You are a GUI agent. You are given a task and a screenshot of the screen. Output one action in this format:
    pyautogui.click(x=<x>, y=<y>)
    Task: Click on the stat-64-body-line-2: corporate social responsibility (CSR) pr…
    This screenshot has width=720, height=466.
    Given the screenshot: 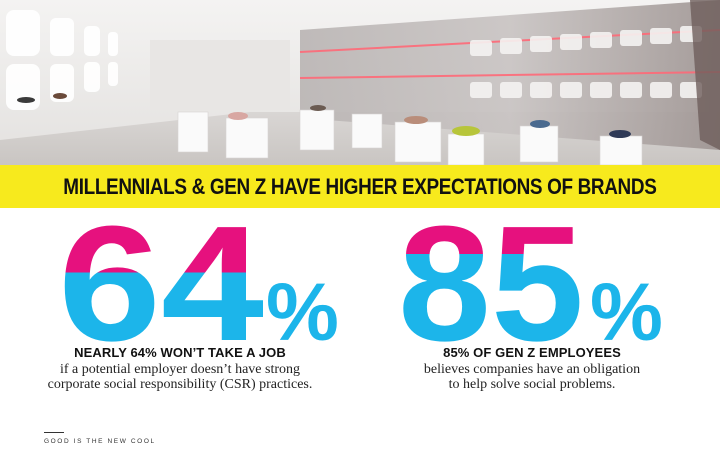 What is the action you would take?
    pyautogui.click(x=180, y=384)
    